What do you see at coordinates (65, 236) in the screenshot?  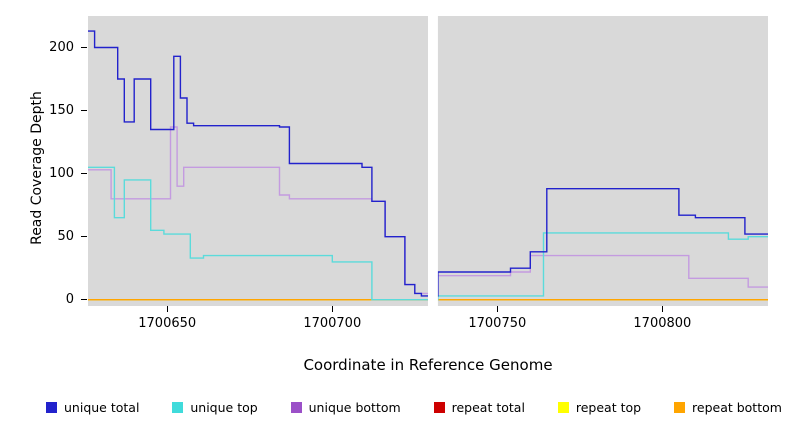 I see `y-tick-label: 50` at bounding box center [65, 236].